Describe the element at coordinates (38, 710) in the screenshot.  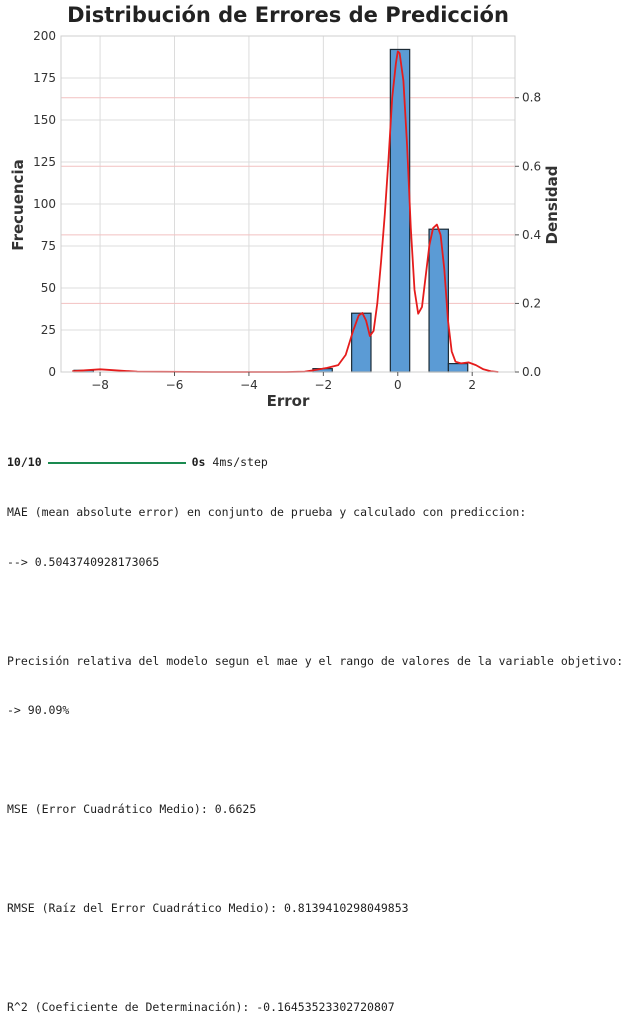
I see `console-line: -> 90.09%` at that location.